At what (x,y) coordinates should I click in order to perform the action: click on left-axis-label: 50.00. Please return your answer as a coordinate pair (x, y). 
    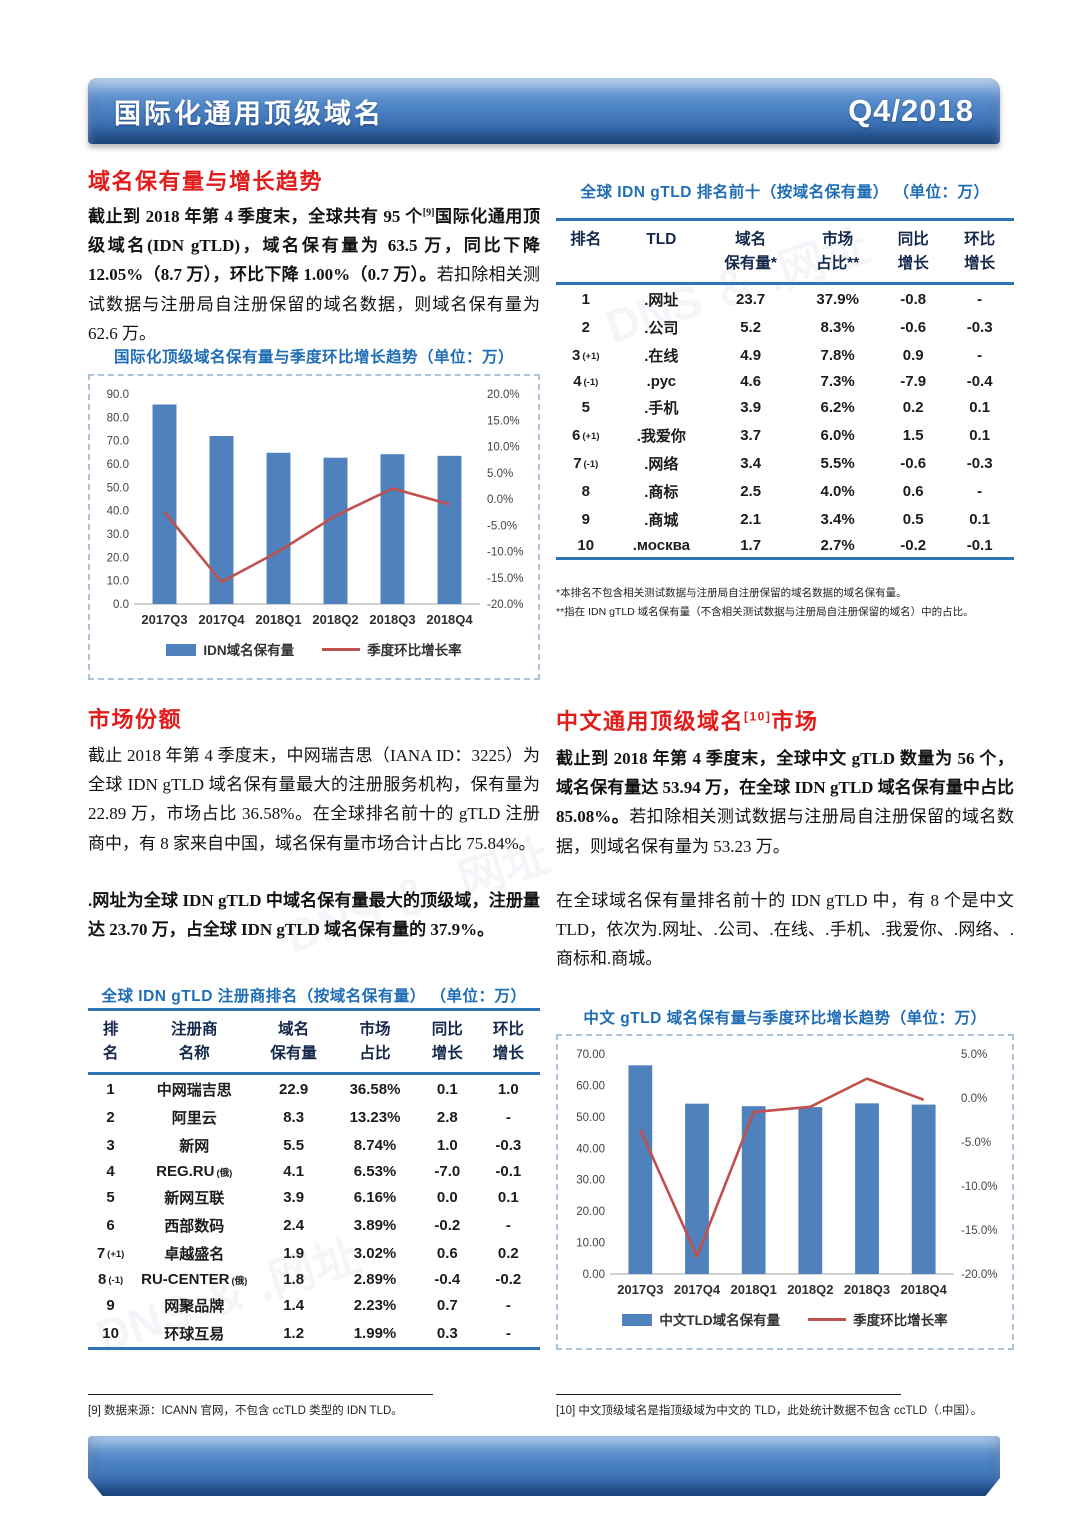
    Looking at the image, I should click on (590, 1118).